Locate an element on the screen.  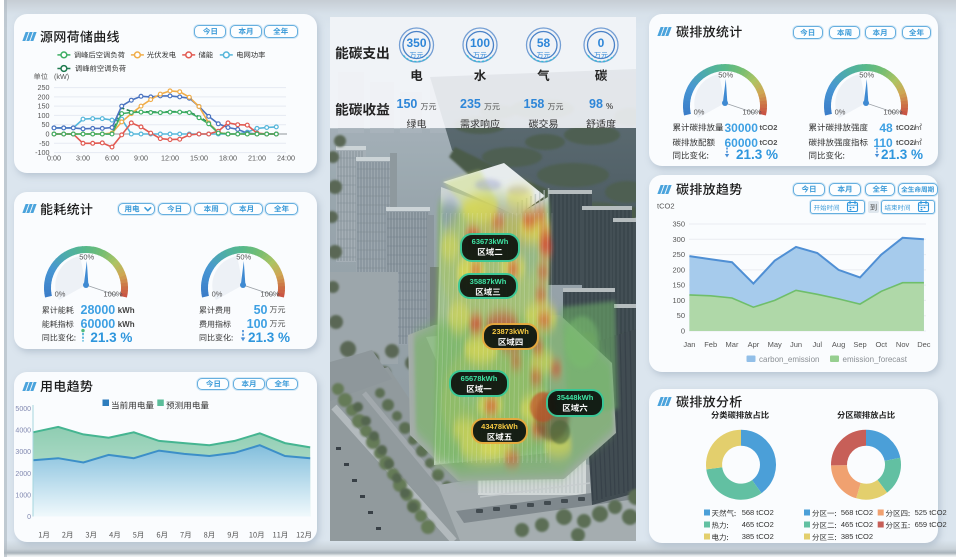
svg-text: 2000 is located at coordinates (23, 474).